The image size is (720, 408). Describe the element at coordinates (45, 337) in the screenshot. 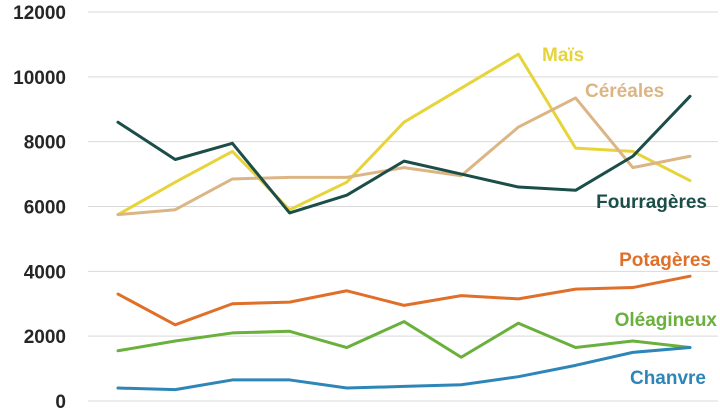

I see `y-tick-label: 2000` at that location.